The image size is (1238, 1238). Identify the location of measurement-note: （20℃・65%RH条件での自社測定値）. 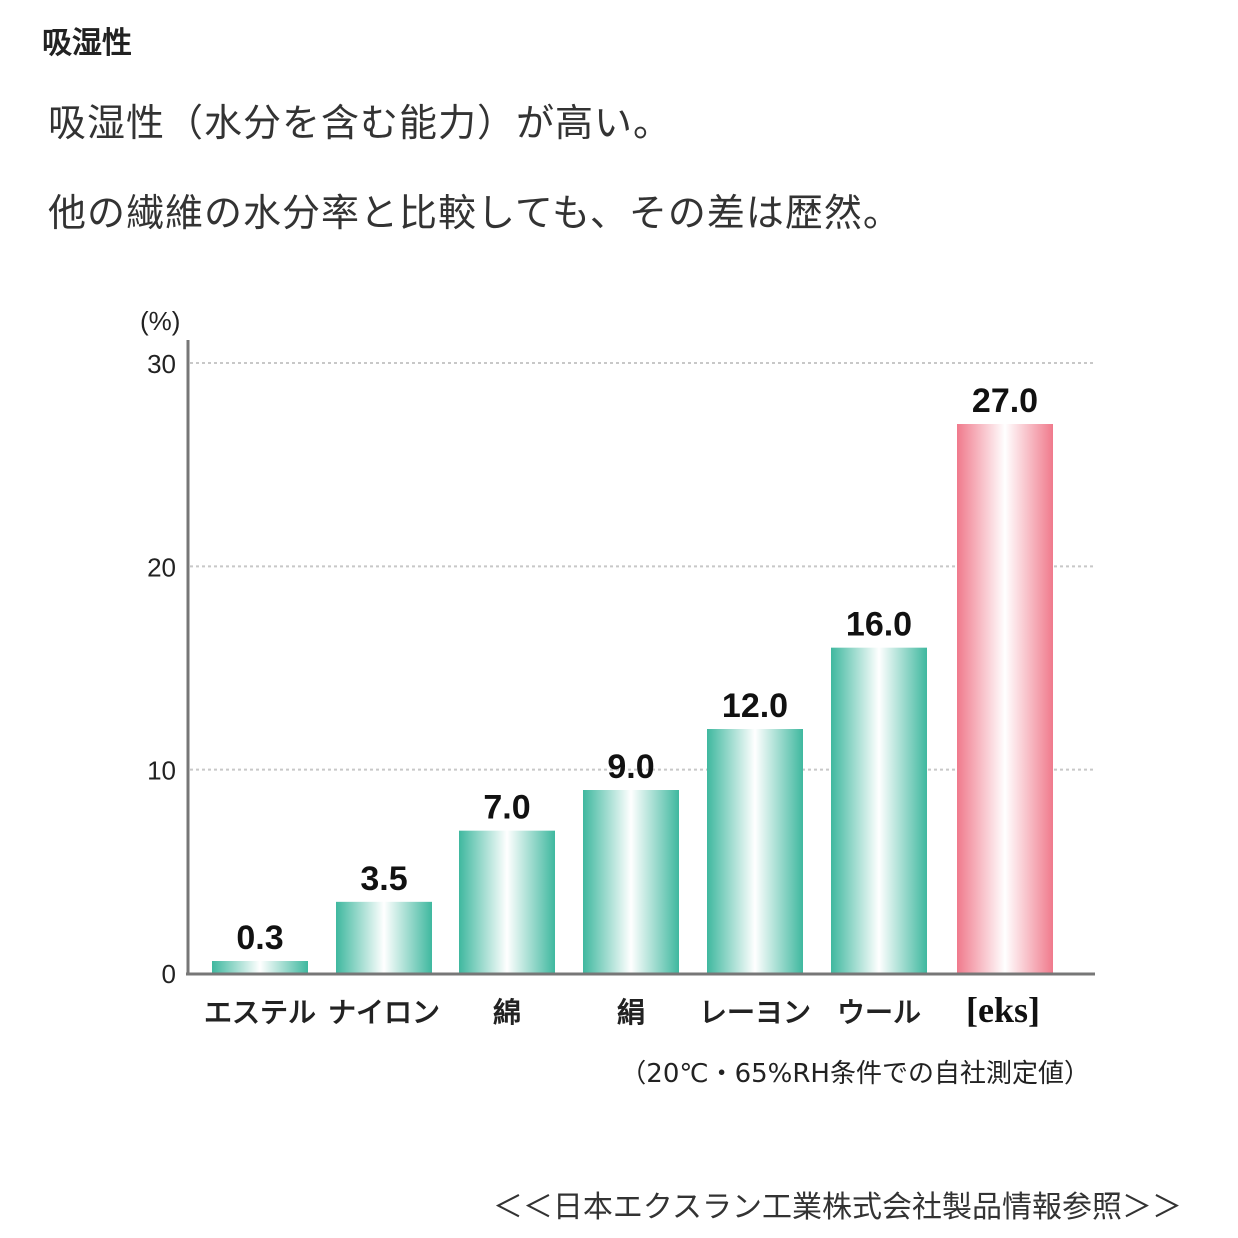
(855, 1074).